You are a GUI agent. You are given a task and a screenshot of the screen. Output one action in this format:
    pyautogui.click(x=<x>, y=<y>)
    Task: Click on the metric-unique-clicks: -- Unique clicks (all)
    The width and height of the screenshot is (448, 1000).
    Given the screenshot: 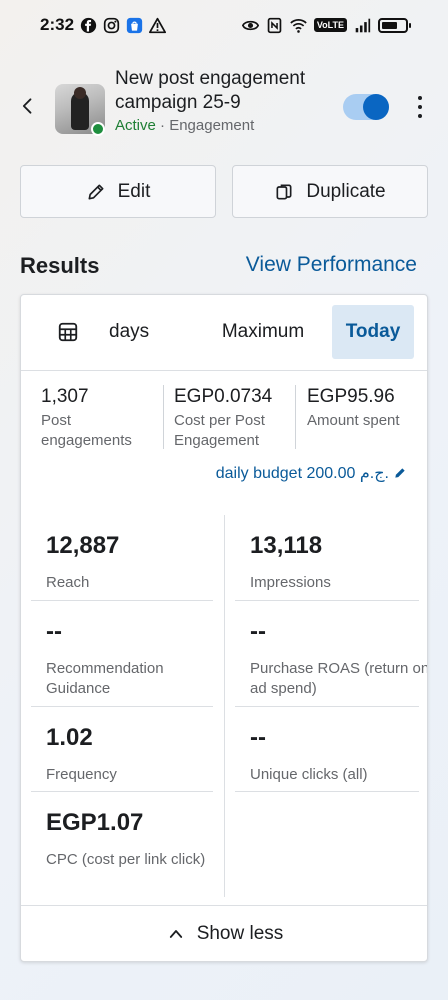 What is the action you would take?
    pyautogui.click(x=338, y=754)
    